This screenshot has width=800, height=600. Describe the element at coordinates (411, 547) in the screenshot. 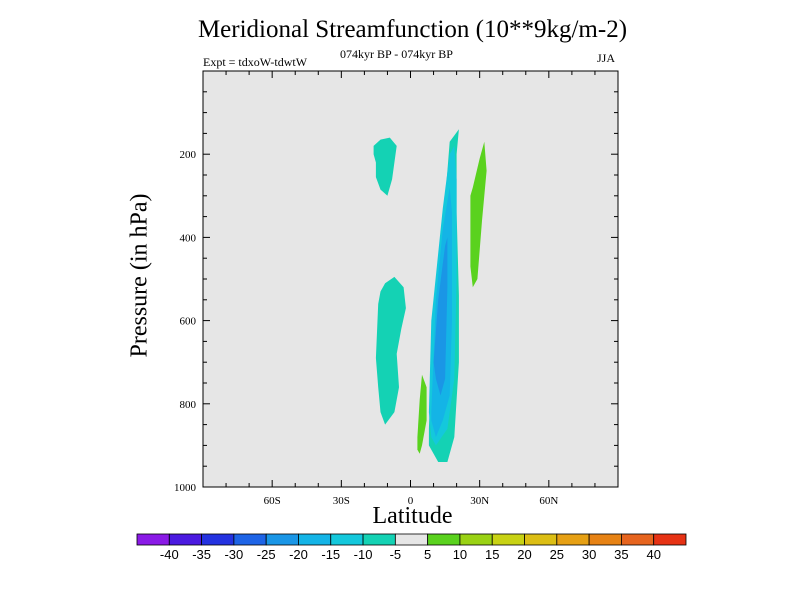

I see `colorbar: -40 -35 -30 -25 -20 -15 -10 -5 5 10 15 20 25 30 35 40` at that location.